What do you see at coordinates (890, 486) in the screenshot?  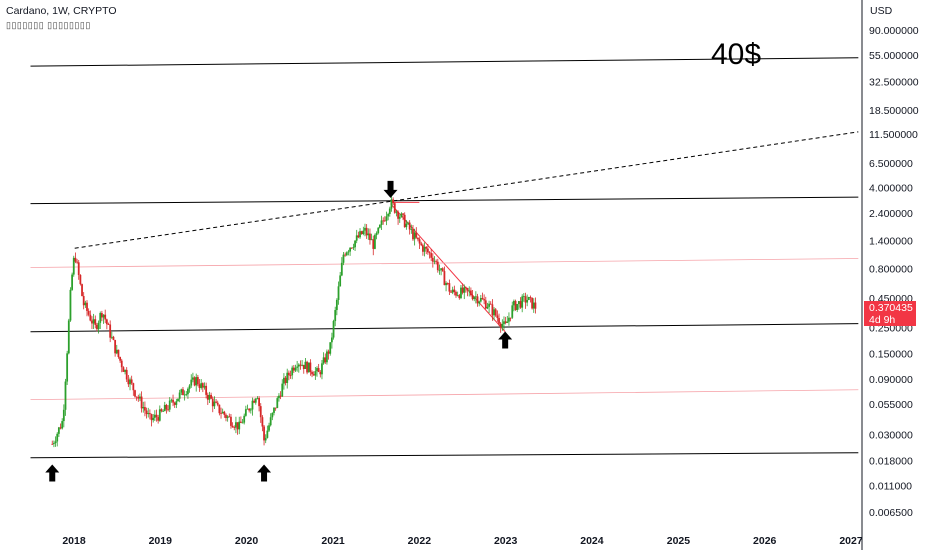 I see `y-tick-label: 0.011000` at bounding box center [890, 486].